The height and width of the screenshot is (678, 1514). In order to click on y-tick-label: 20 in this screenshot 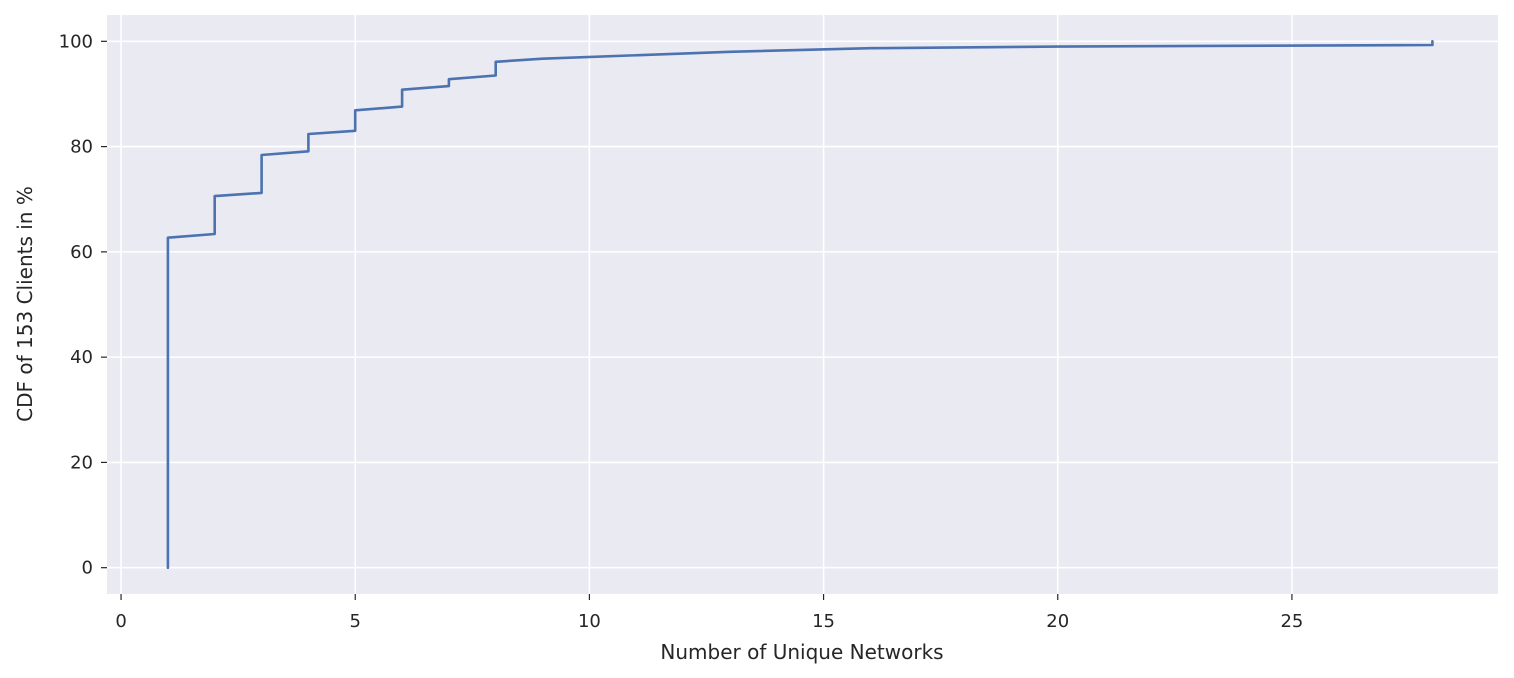, I will do `click(81, 462)`.